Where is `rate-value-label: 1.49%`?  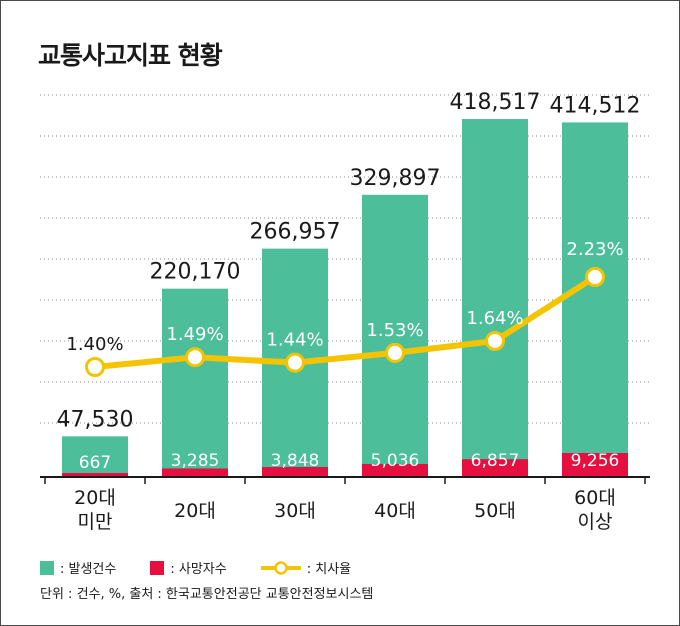
rate-value-label: 1.49% is located at coordinates (194, 334).